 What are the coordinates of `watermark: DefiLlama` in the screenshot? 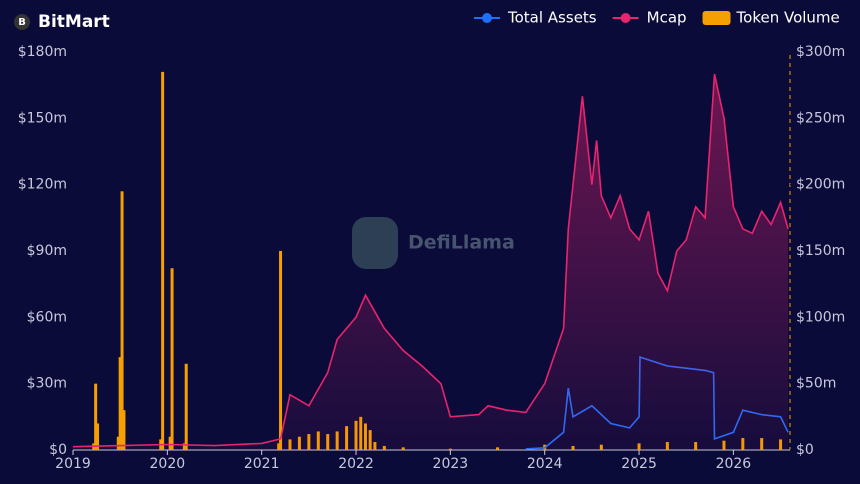 It's located at (461, 243).